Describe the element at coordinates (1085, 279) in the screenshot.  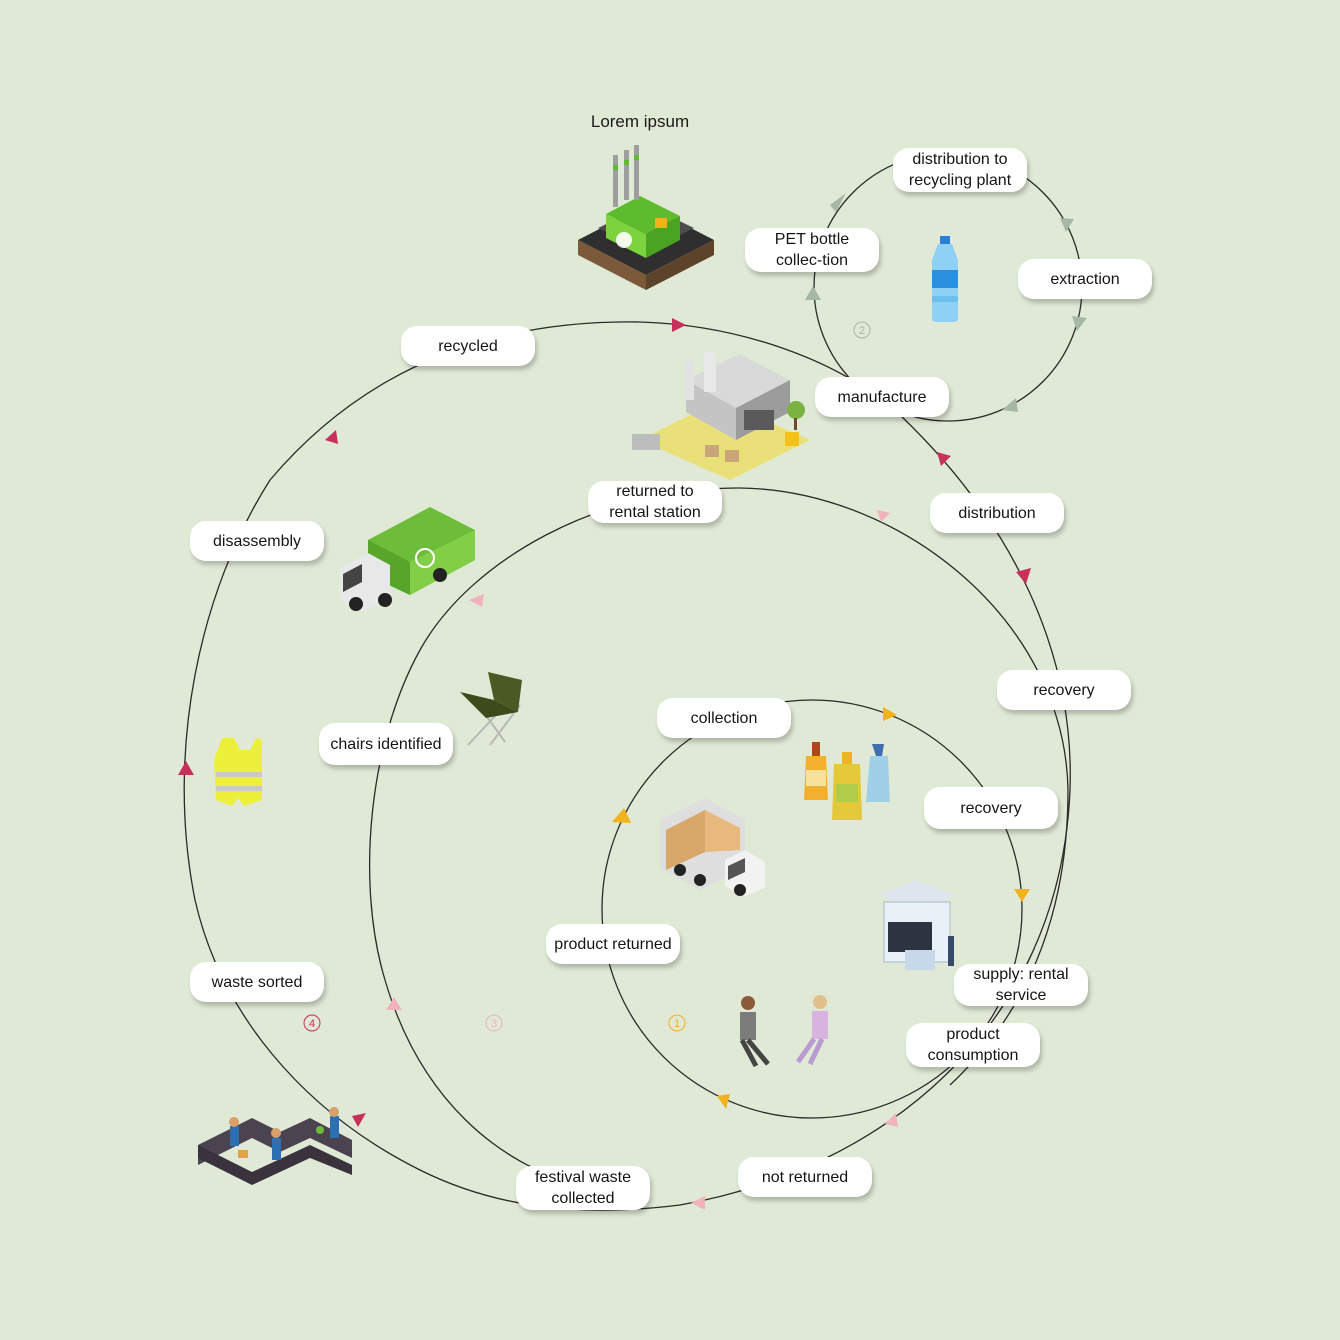
I see `label-extraction: extraction` at that location.